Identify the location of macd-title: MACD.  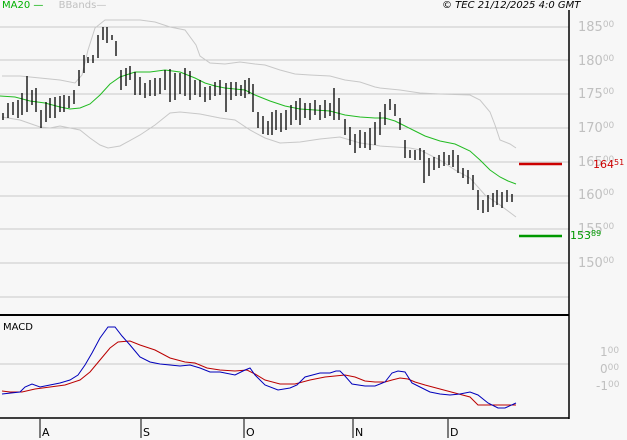
(18, 327).